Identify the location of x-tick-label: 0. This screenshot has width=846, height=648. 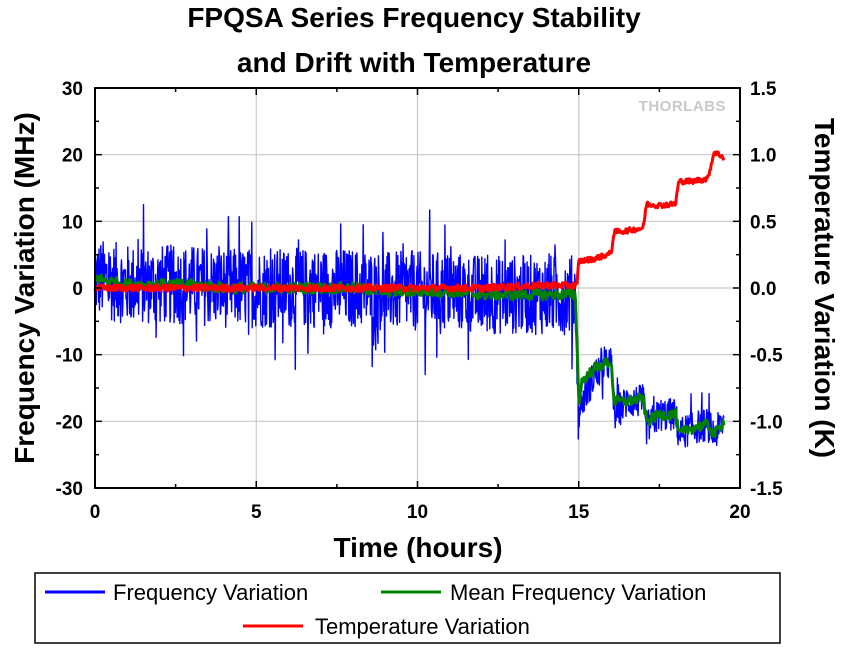
(95, 512).